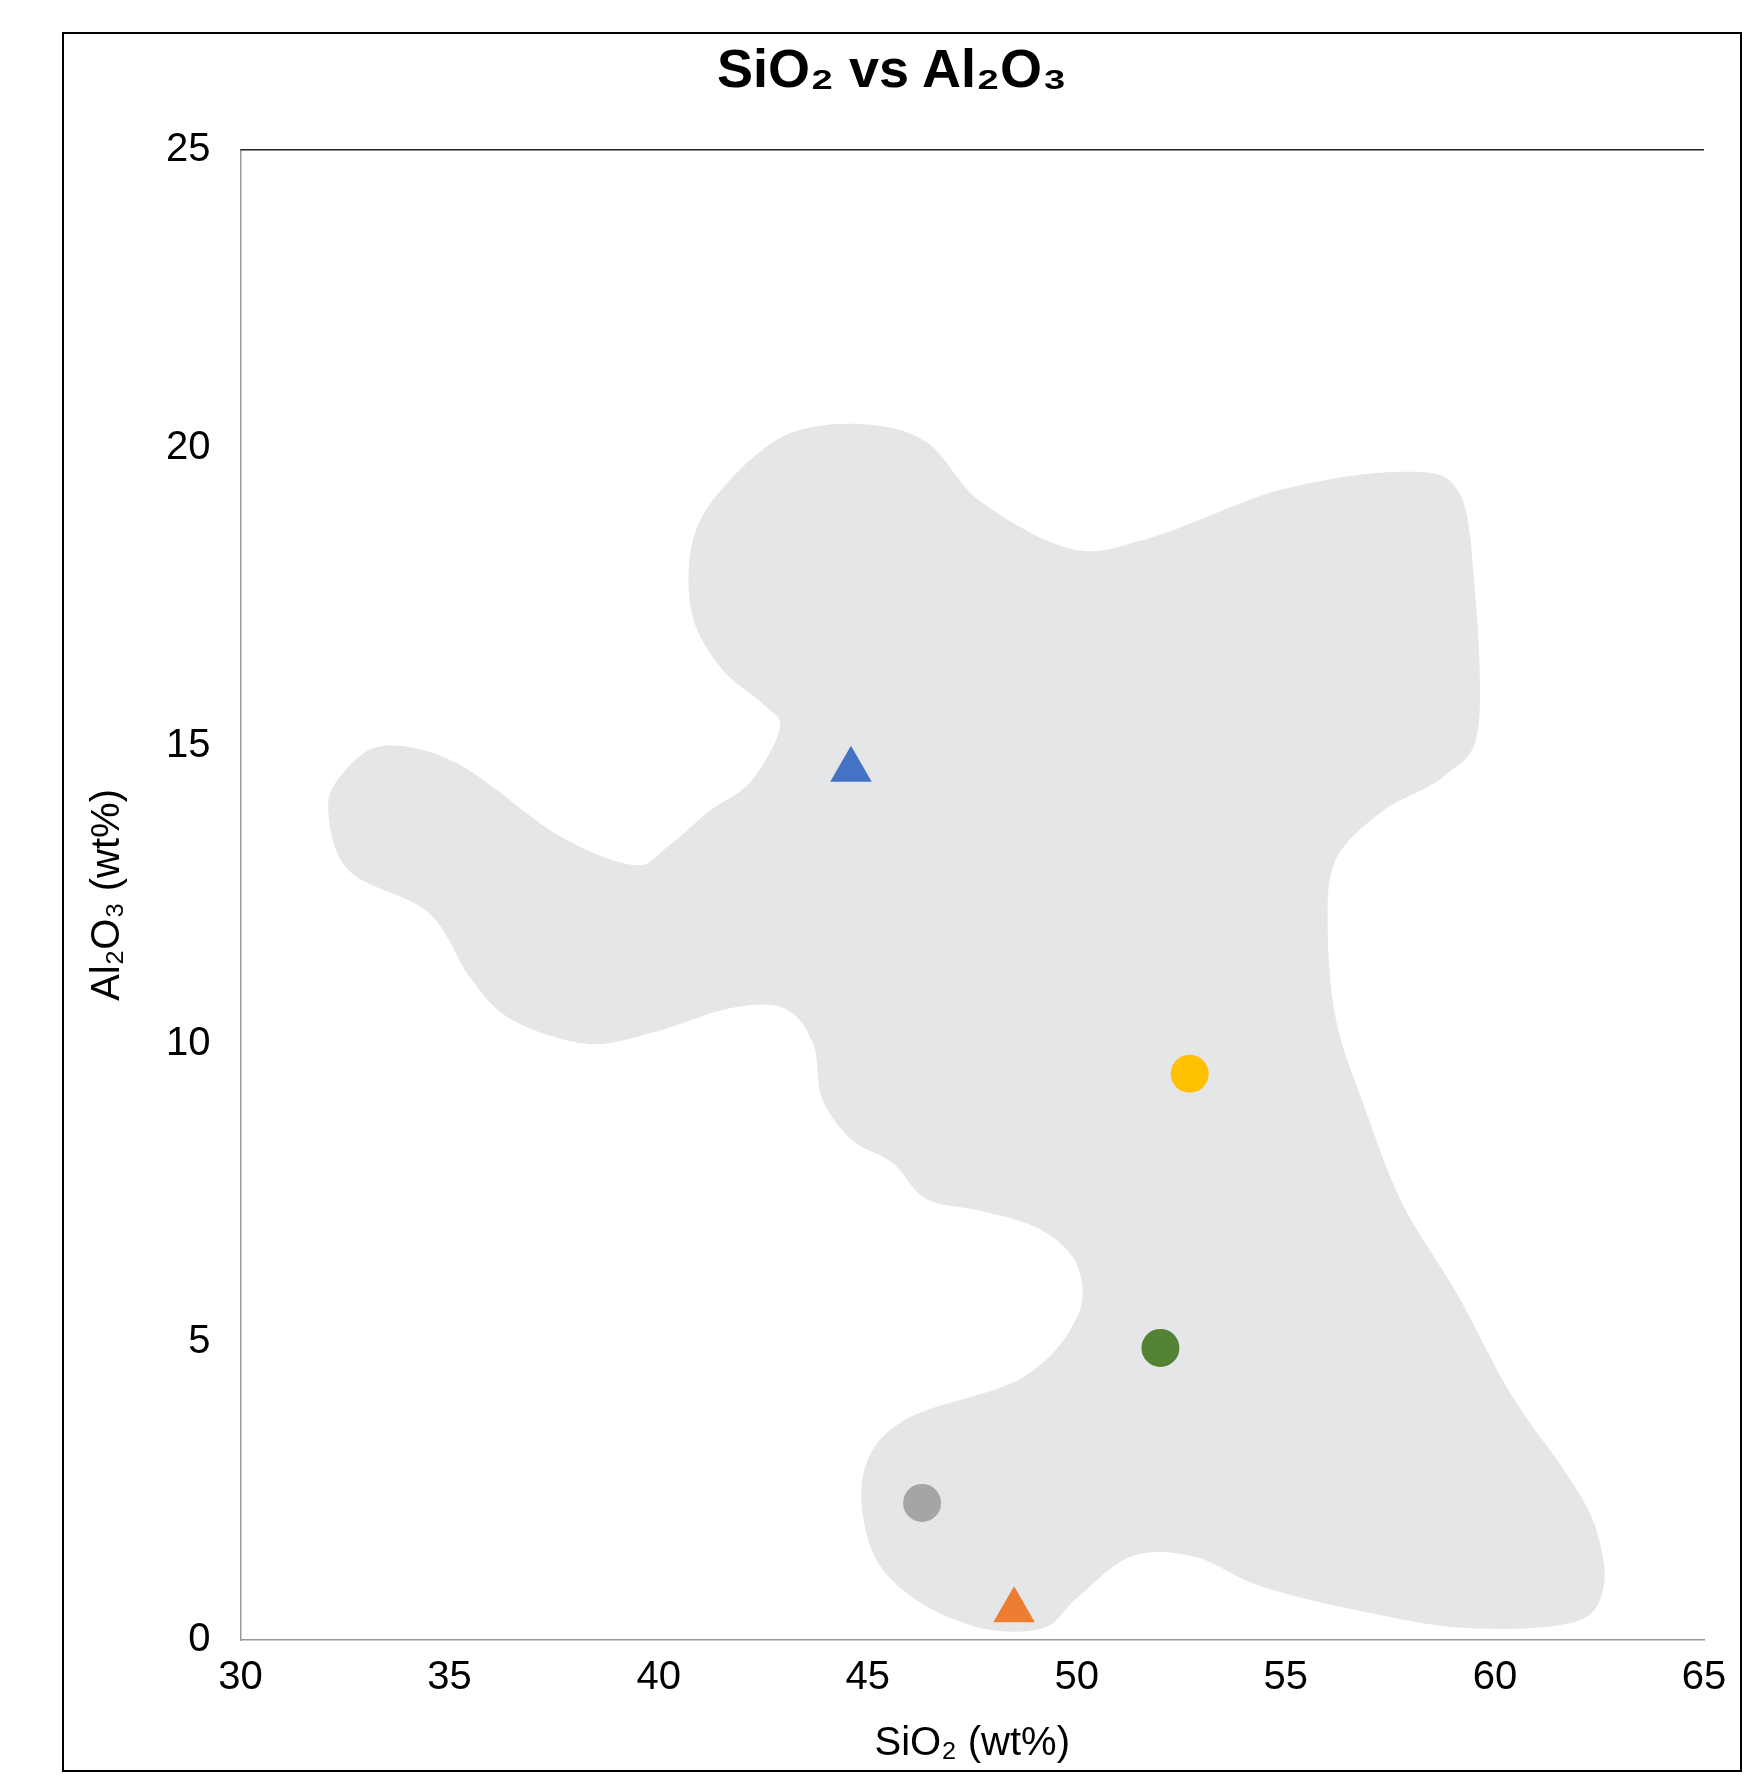 The width and height of the screenshot is (1764, 1782). What do you see at coordinates (867, 1675) in the screenshot?
I see `x-tick-label: 45` at bounding box center [867, 1675].